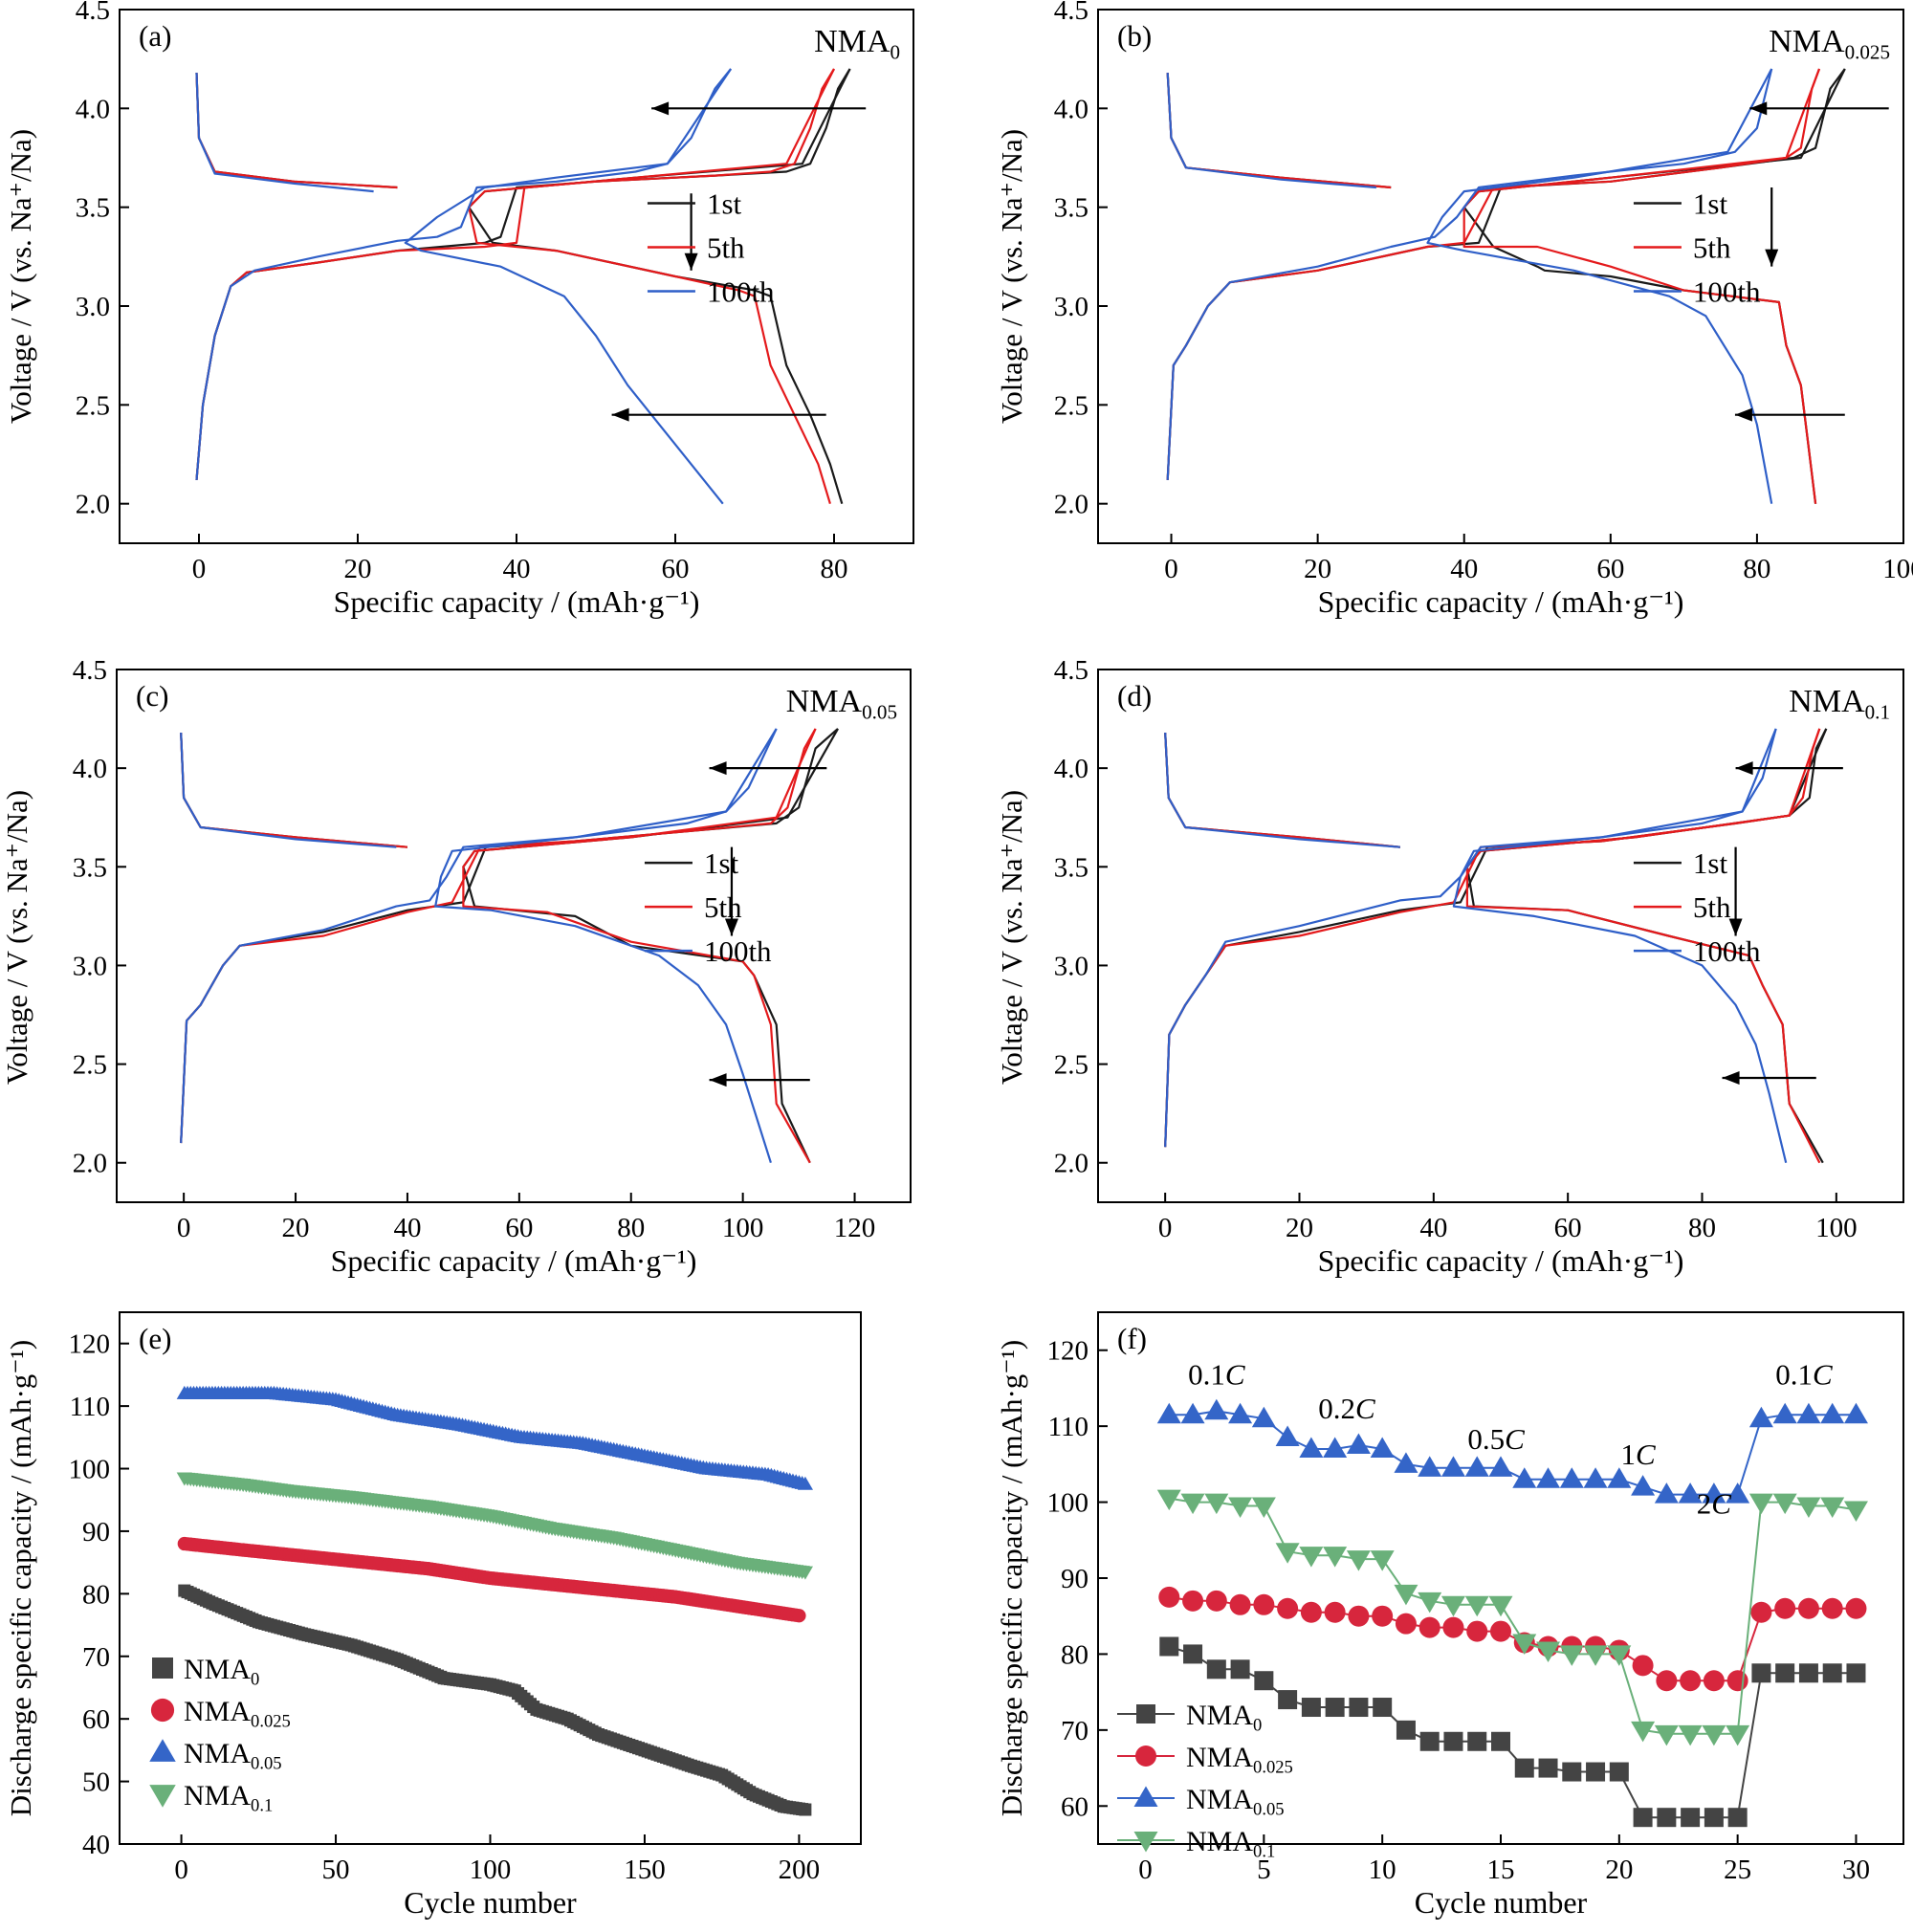 This screenshot has height=1932, width=1913. I want to click on x-tick-label: 15, so click(1501, 1870).